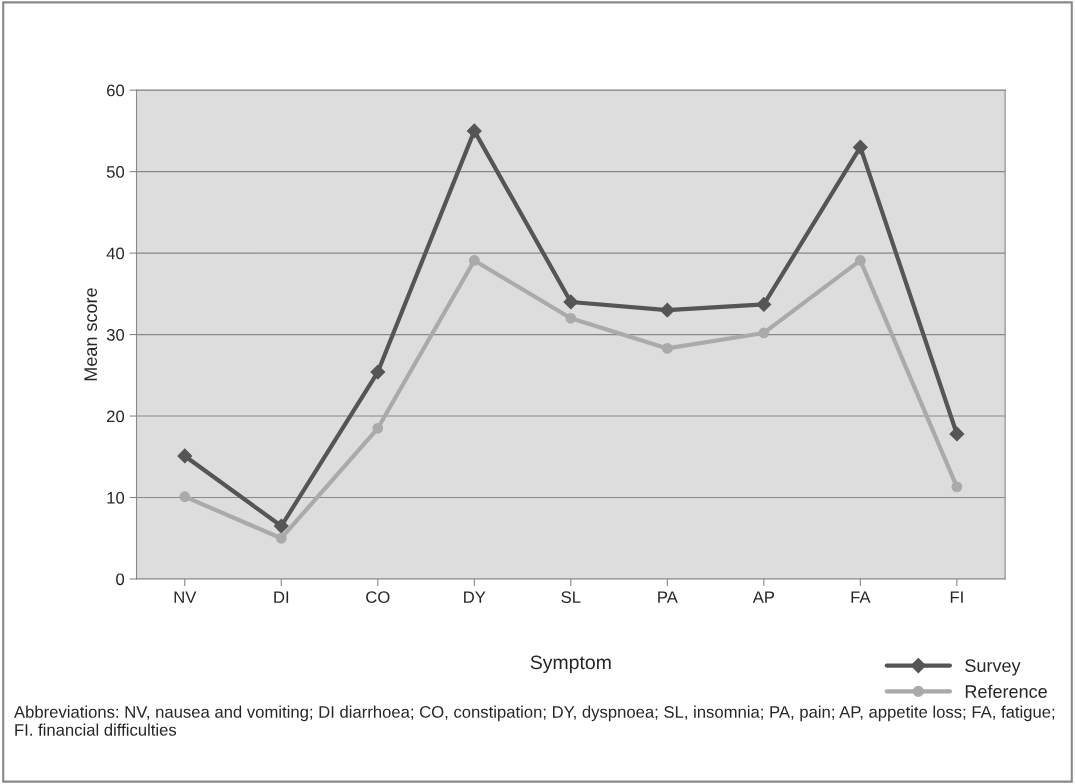  What do you see at coordinates (91, 334) in the screenshot?
I see `y-axis-title: Mean score` at bounding box center [91, 334].